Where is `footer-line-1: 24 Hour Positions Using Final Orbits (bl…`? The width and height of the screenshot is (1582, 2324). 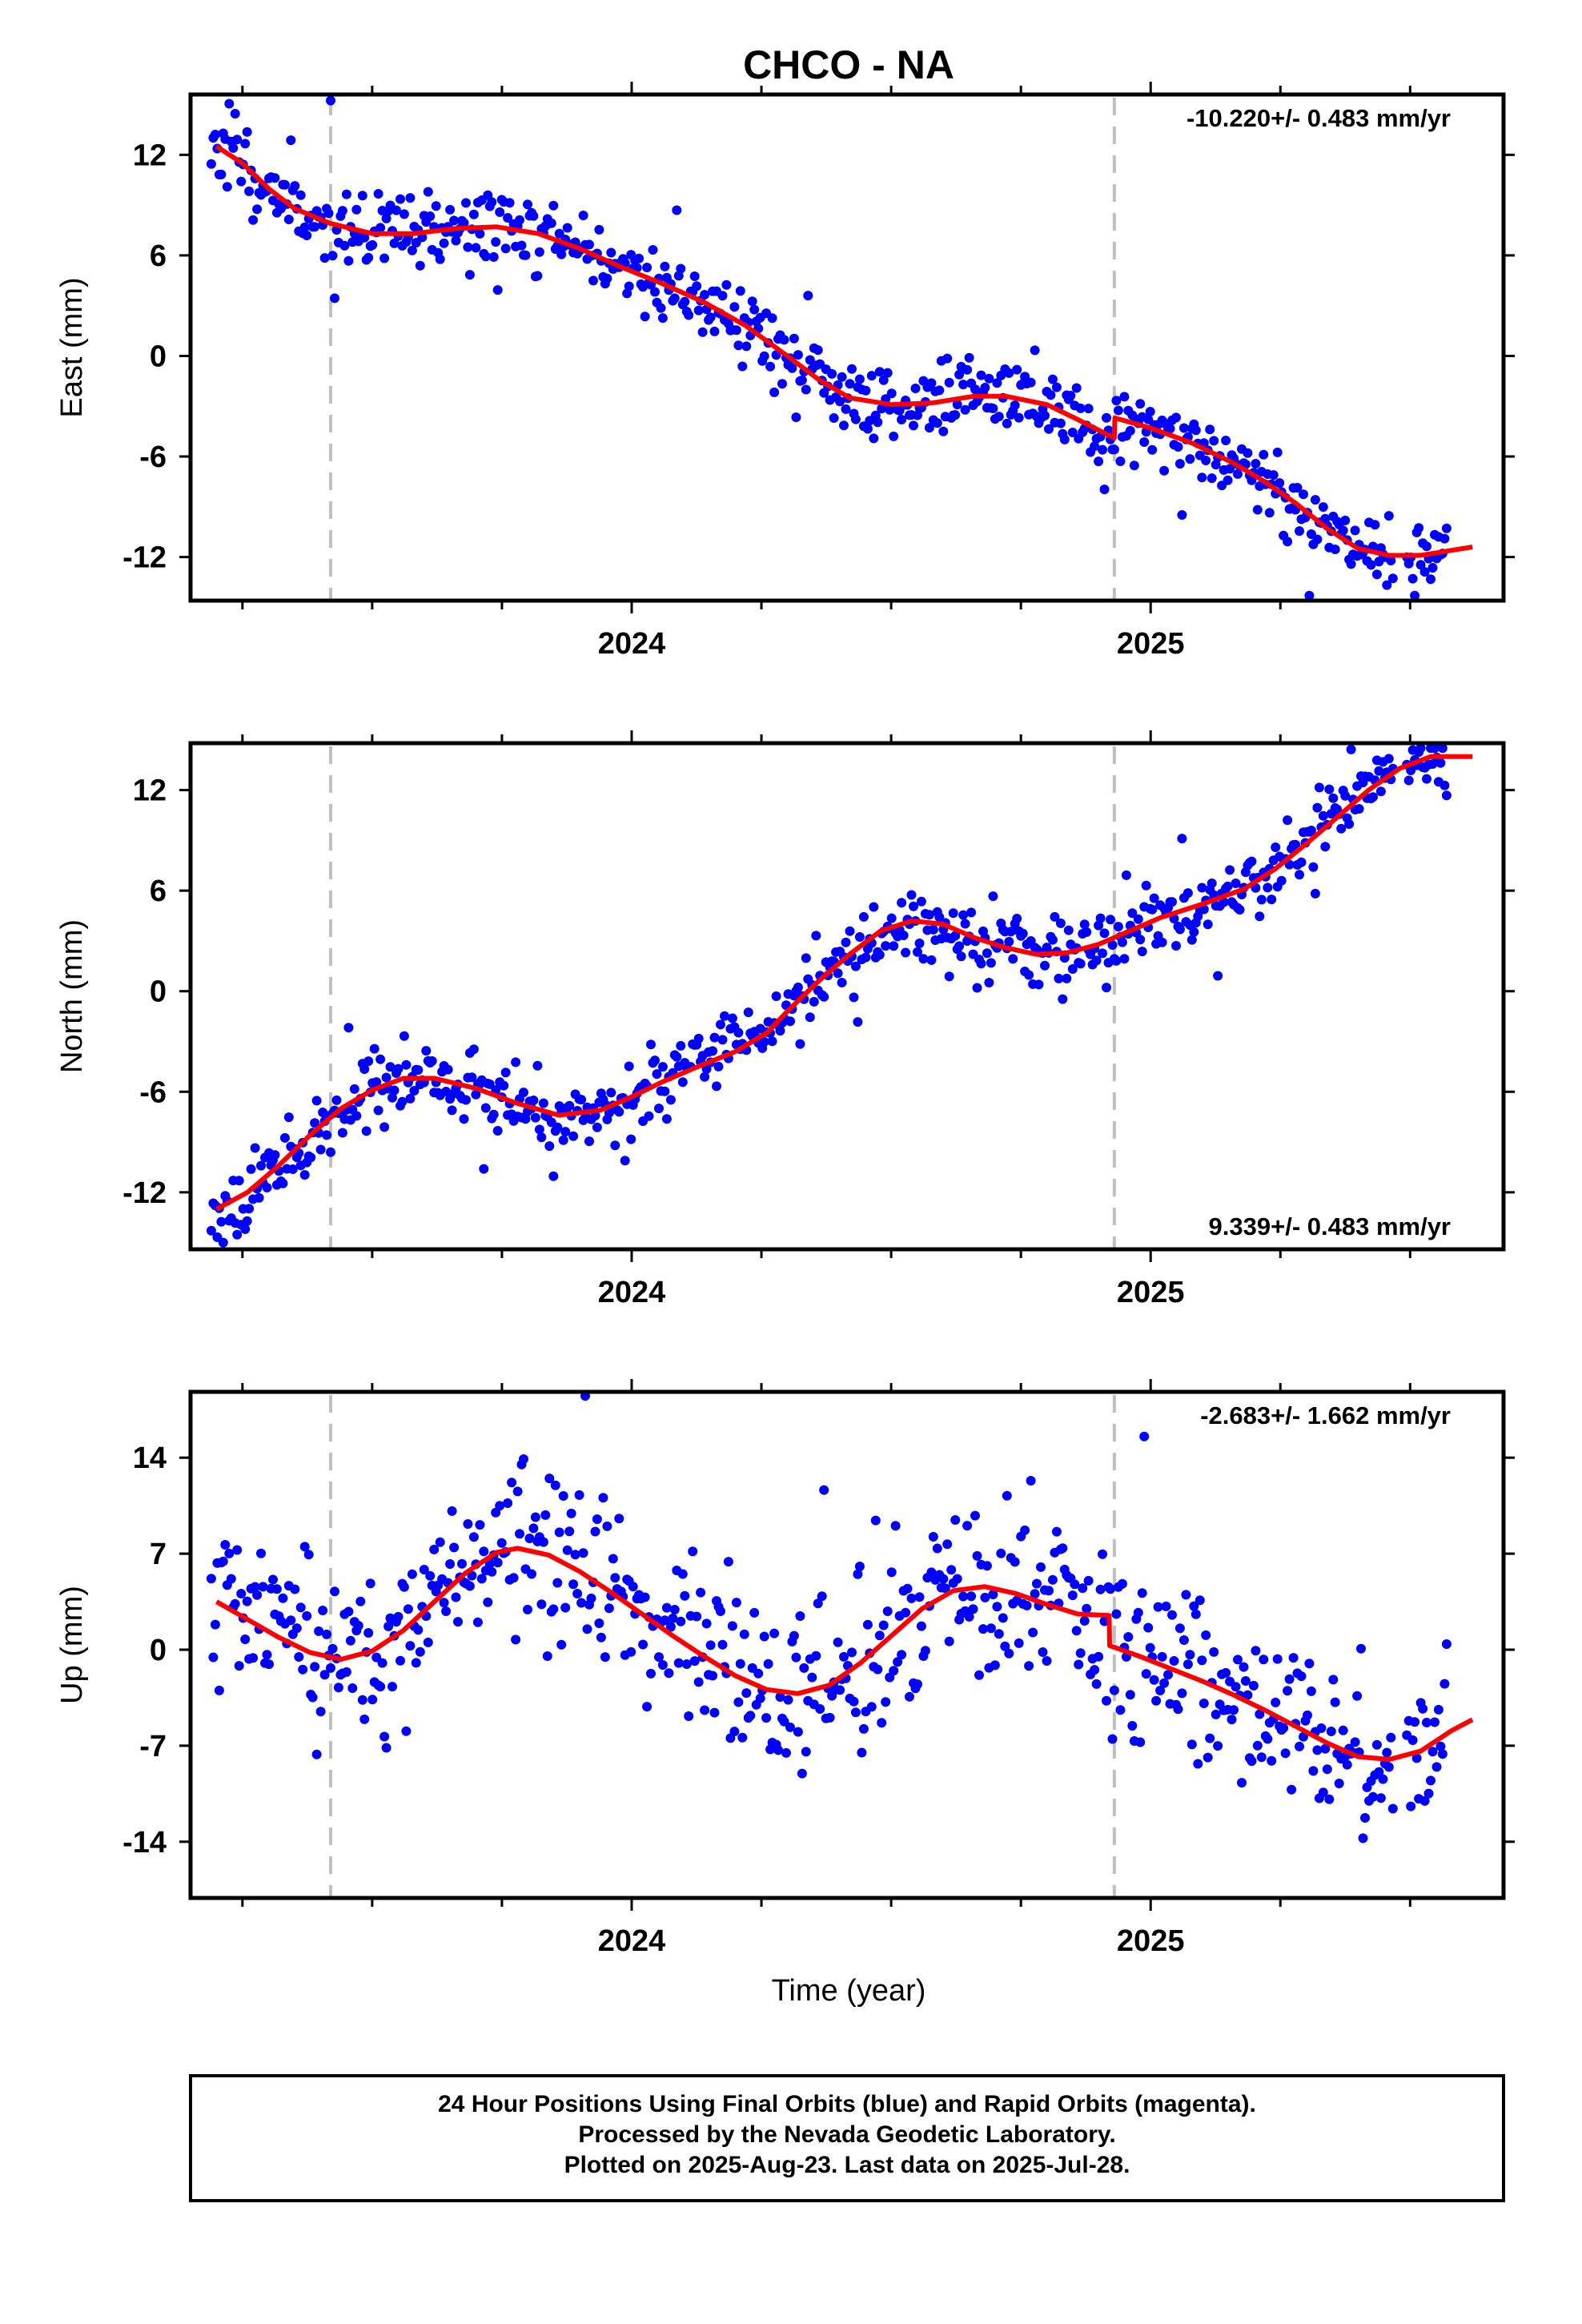
footer-line-1: 24 Hour Positions Using Final Orbits (bl… is located at coordinates (847, 2104).